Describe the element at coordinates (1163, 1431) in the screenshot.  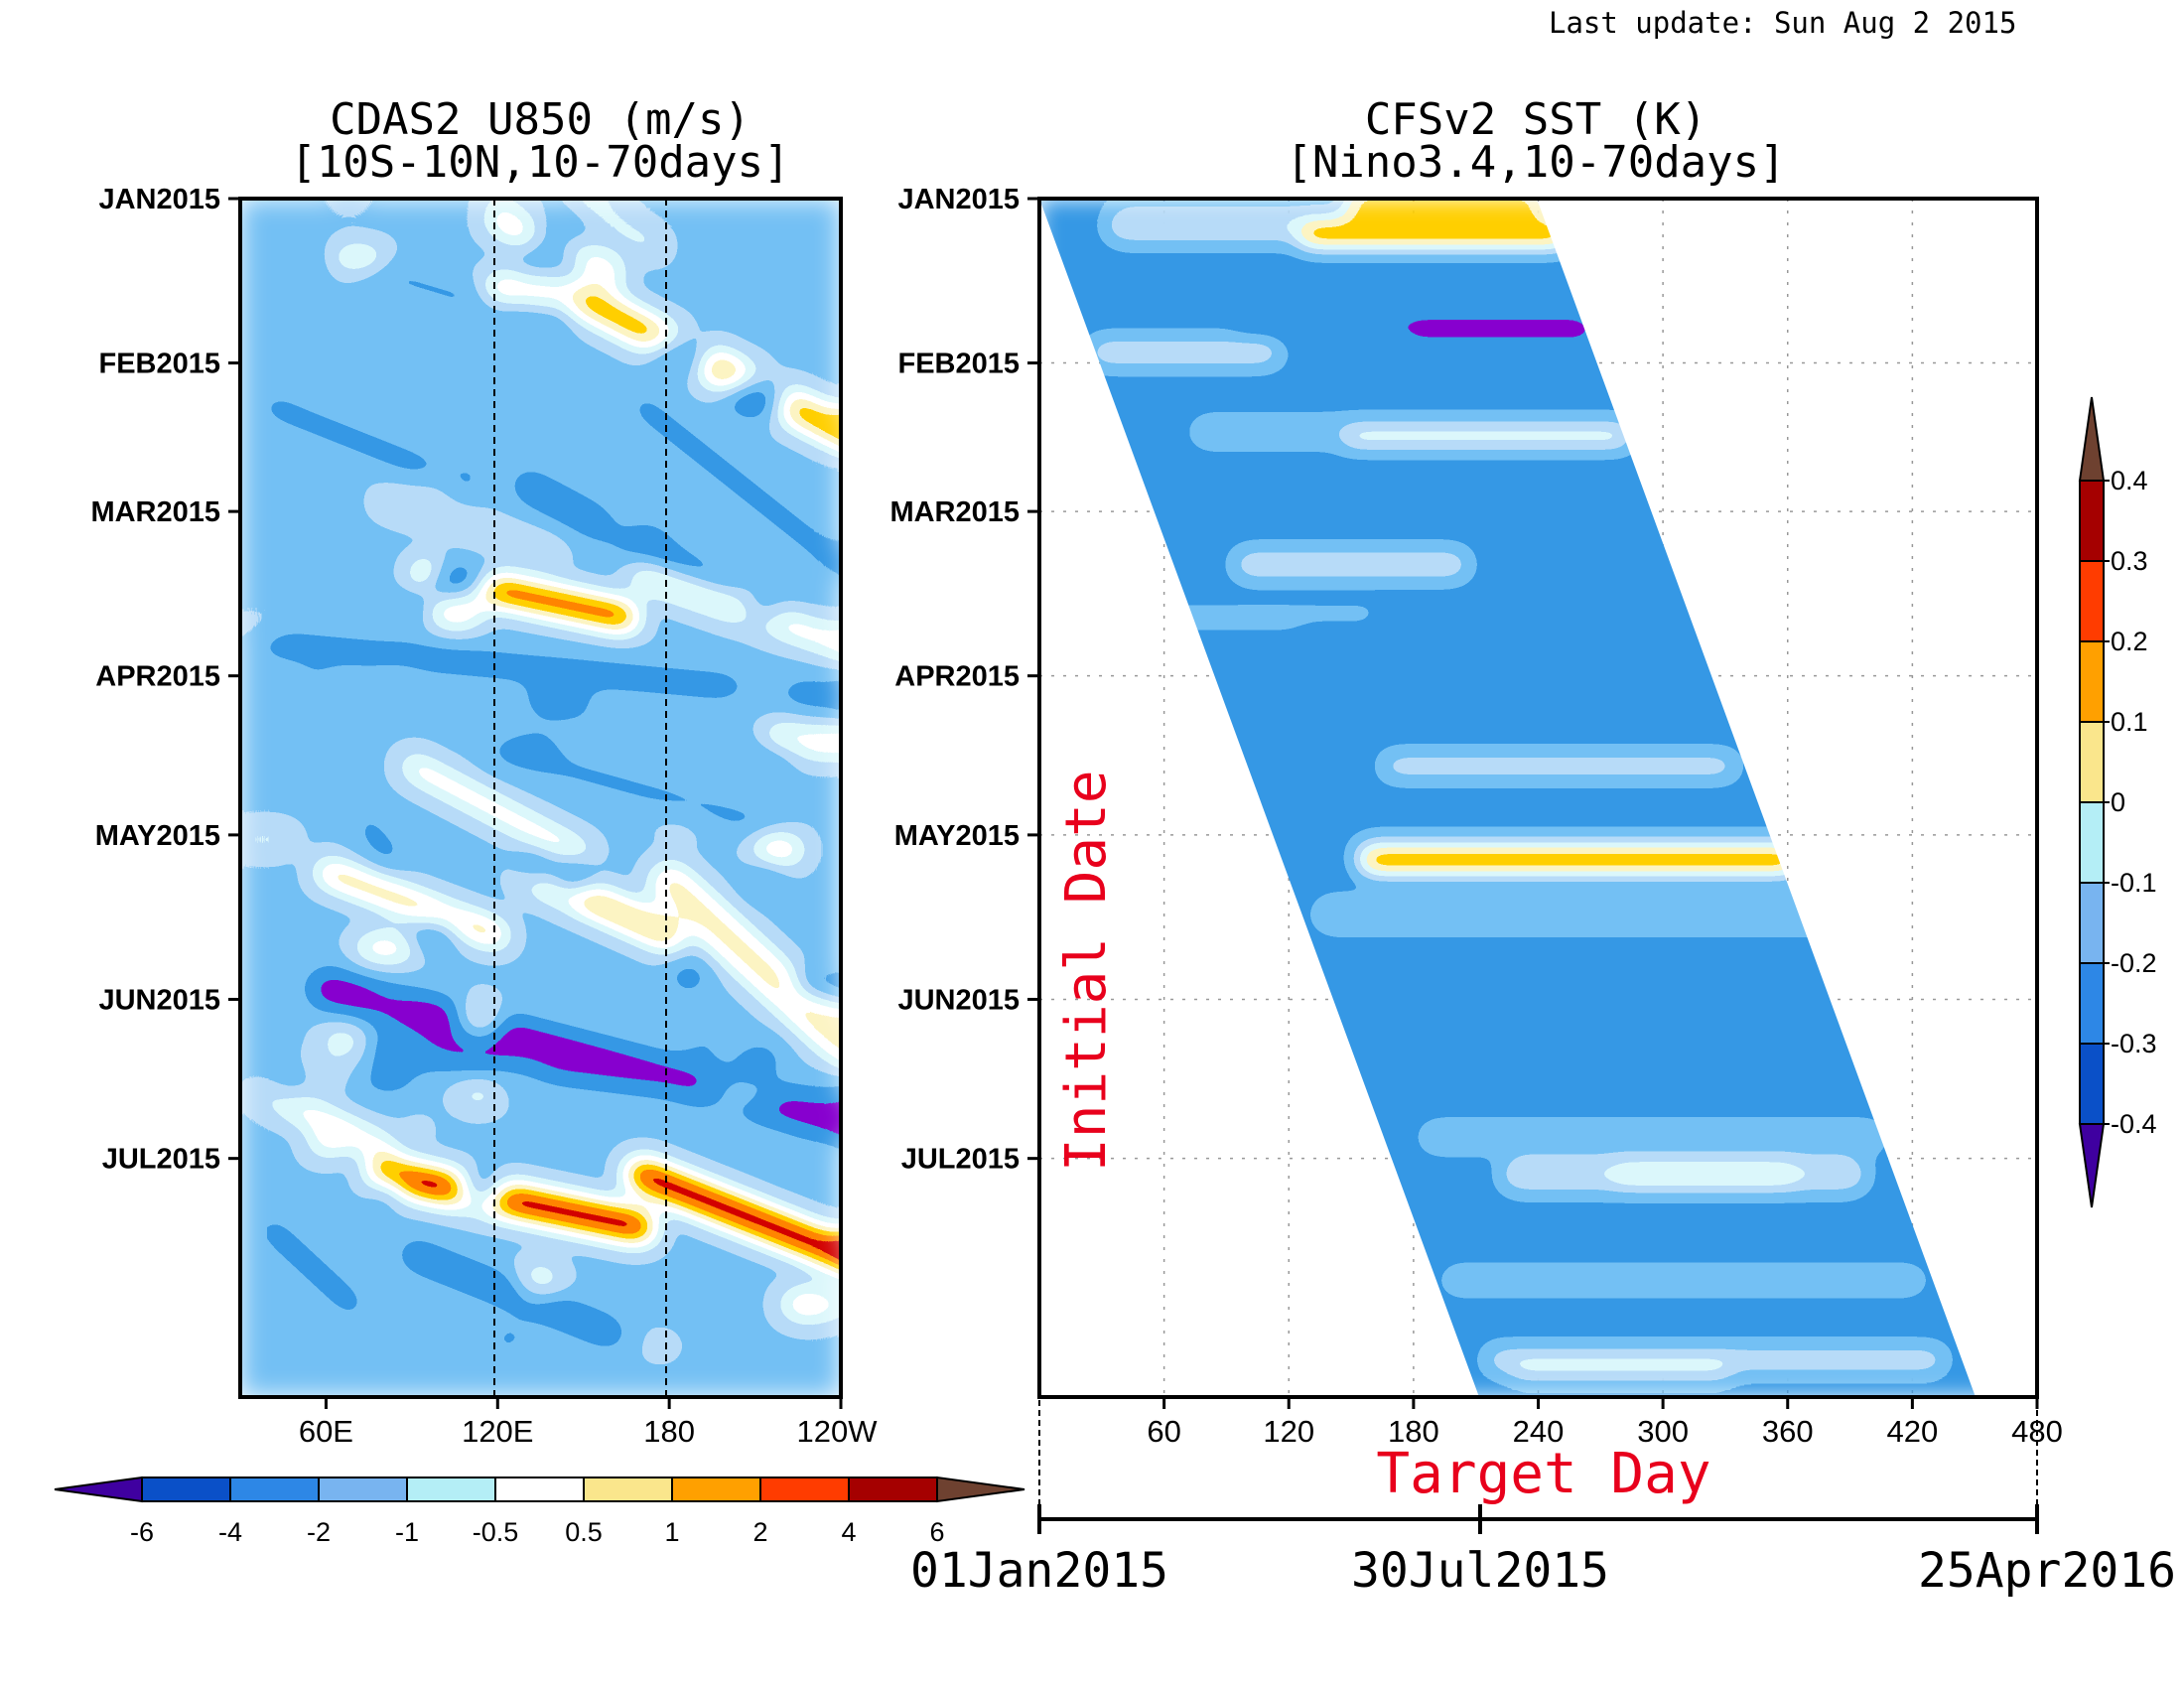
I see `right-x-tick-label: 60` at that location.